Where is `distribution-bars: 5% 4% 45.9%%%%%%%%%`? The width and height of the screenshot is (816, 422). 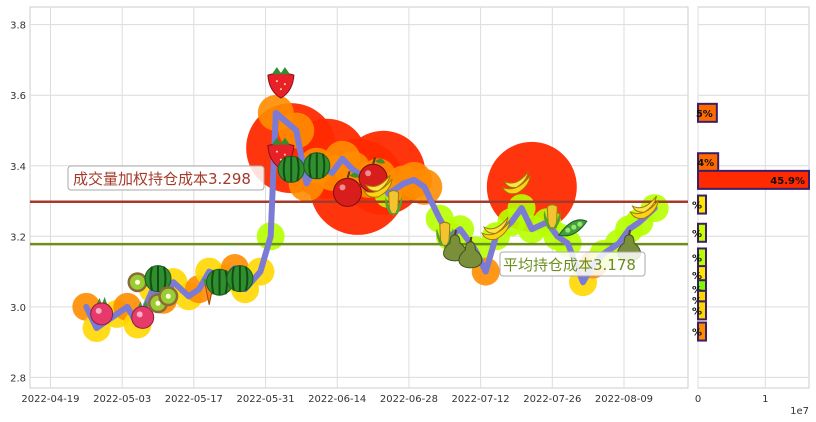 distribution-bars: 5% 4% 45.9%%%%%%%%% is located at coordinates (751, 222).